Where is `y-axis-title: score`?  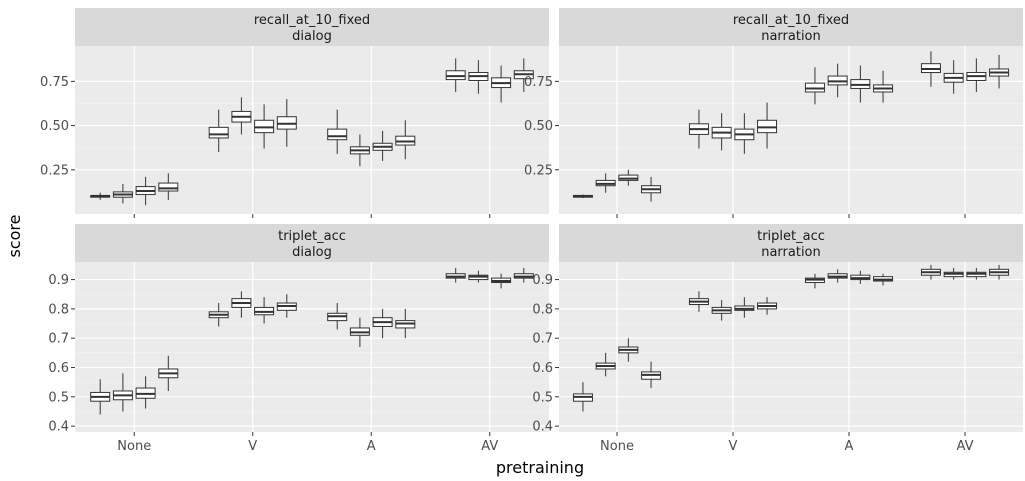
y-axis-title: score is located at coordinates (14, 236).